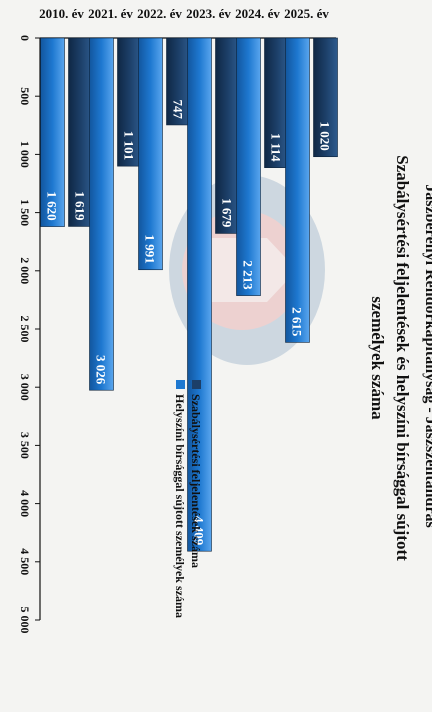 This screenshot has height=712, width=432. I want to click on value-axis-tick-label: 4 000, so click(25, 503).